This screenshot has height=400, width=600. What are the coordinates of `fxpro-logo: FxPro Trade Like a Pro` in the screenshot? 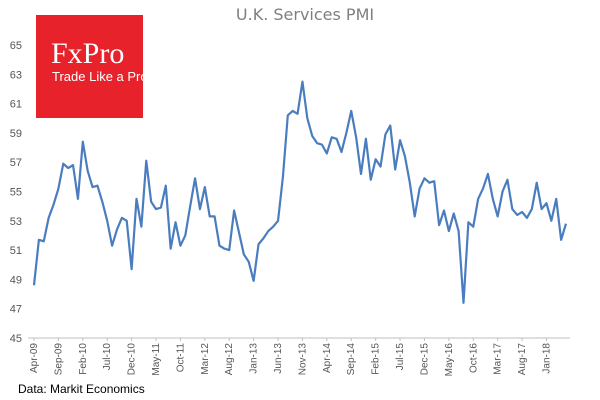 It's located at (92, 66).